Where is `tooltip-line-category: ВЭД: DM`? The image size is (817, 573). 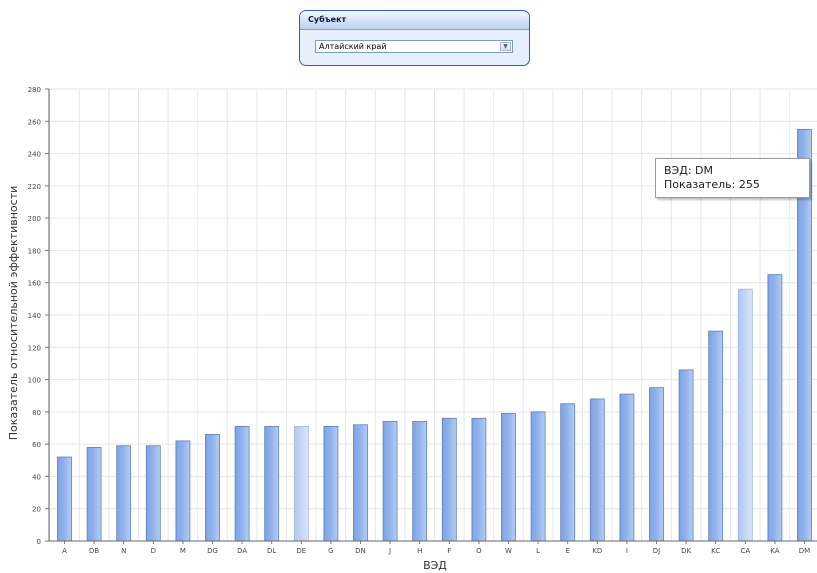 tooltip-line-category: ВЭД: DM is located at coordinates (688, 170).